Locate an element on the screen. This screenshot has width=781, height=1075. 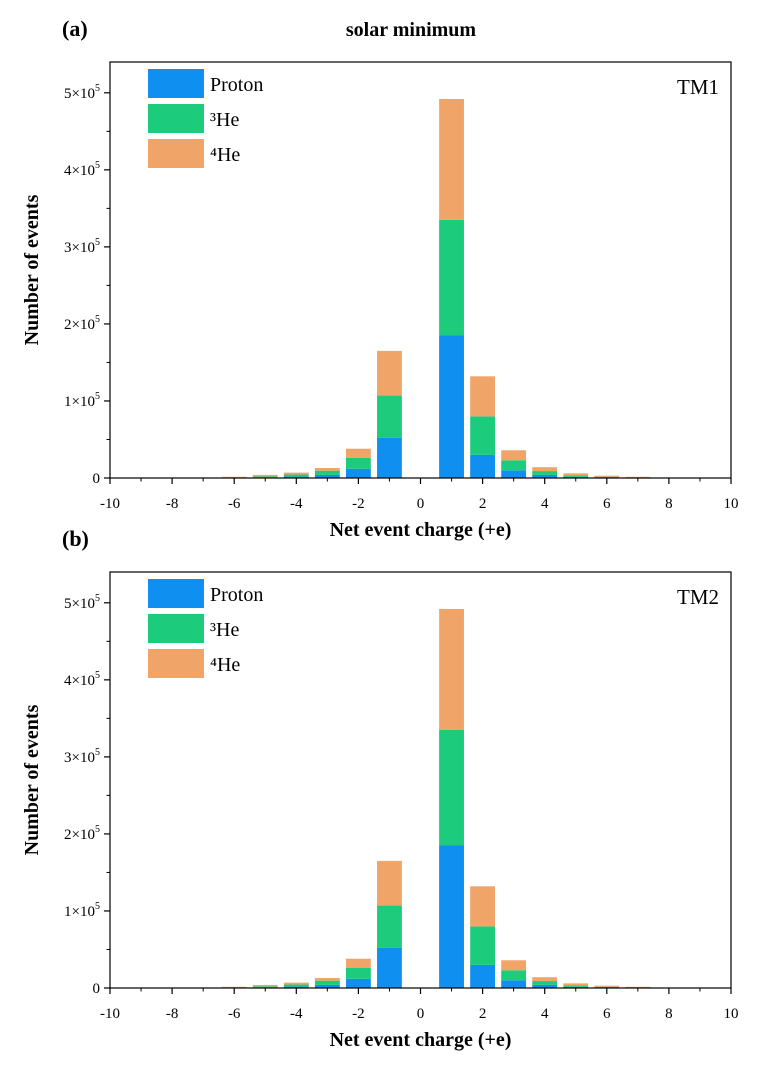
x-tick-label: 10 is located at coordinates (731, 504).